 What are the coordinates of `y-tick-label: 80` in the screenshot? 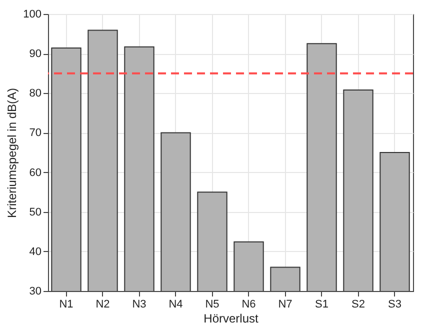 It's located at (35, 94).